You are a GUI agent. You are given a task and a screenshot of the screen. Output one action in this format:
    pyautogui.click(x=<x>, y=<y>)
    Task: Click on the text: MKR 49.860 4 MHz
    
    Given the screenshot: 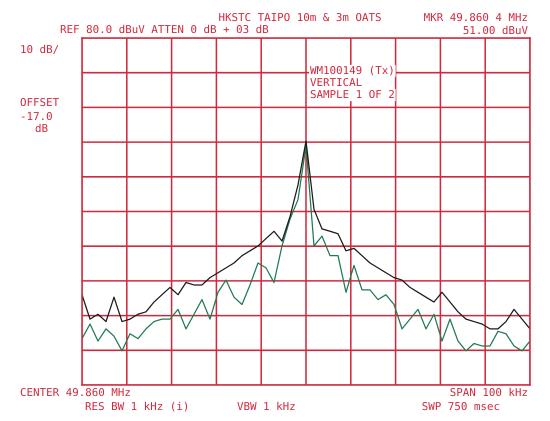 What is the action you would take?
    pyautogui.click(x=475, y=17)
    